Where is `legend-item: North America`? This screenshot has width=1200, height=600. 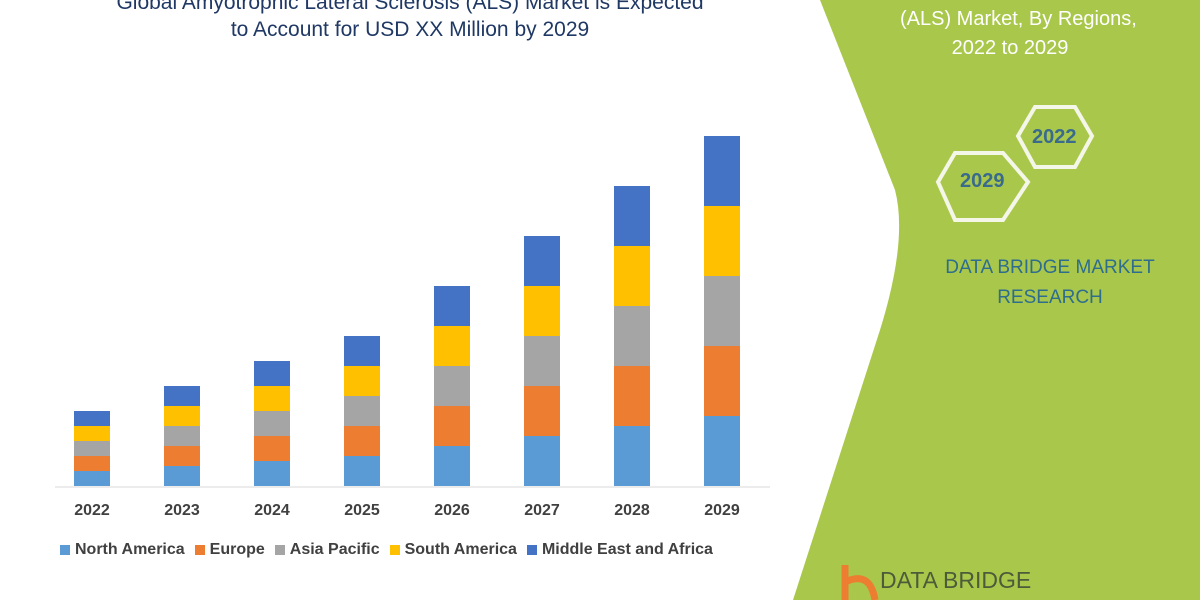
legend-item: North America is located at coordinates (122, 550).